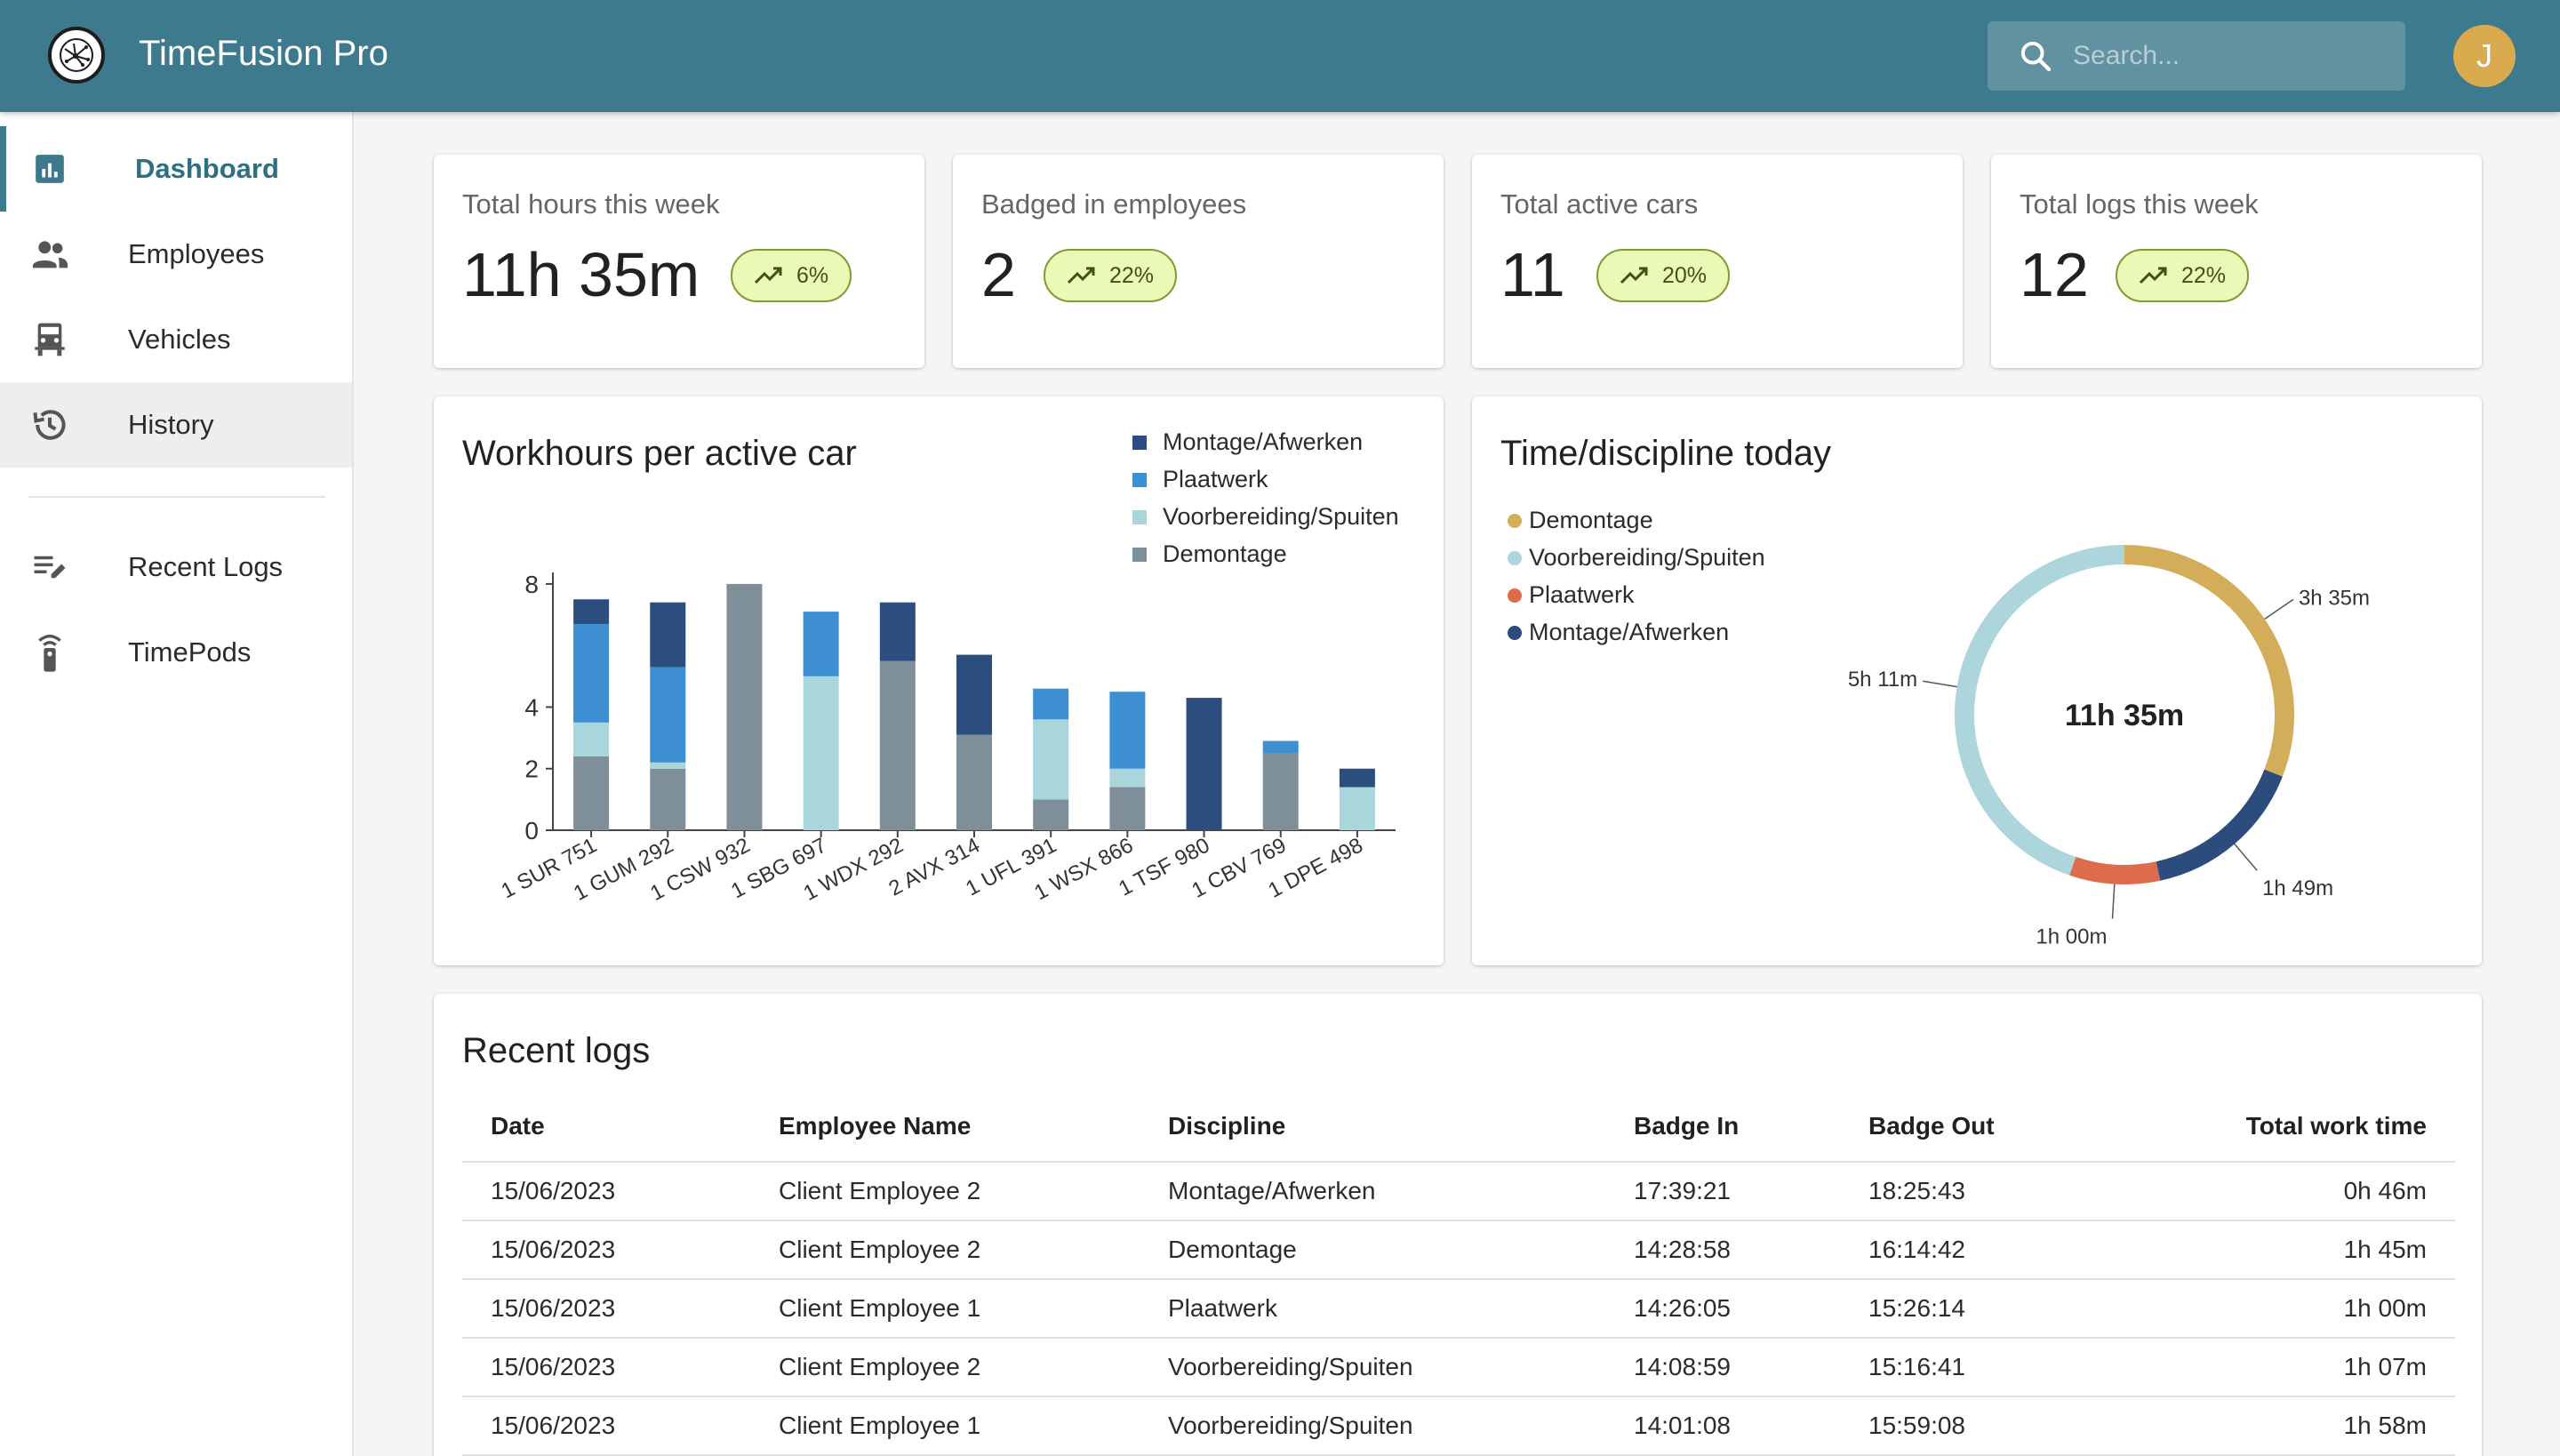 This screenshot has height=1456, width=2560. Describe the element at coordinates (176, 254) in the screenshot. I see `sidebar-item-employees: Employees` at that location.